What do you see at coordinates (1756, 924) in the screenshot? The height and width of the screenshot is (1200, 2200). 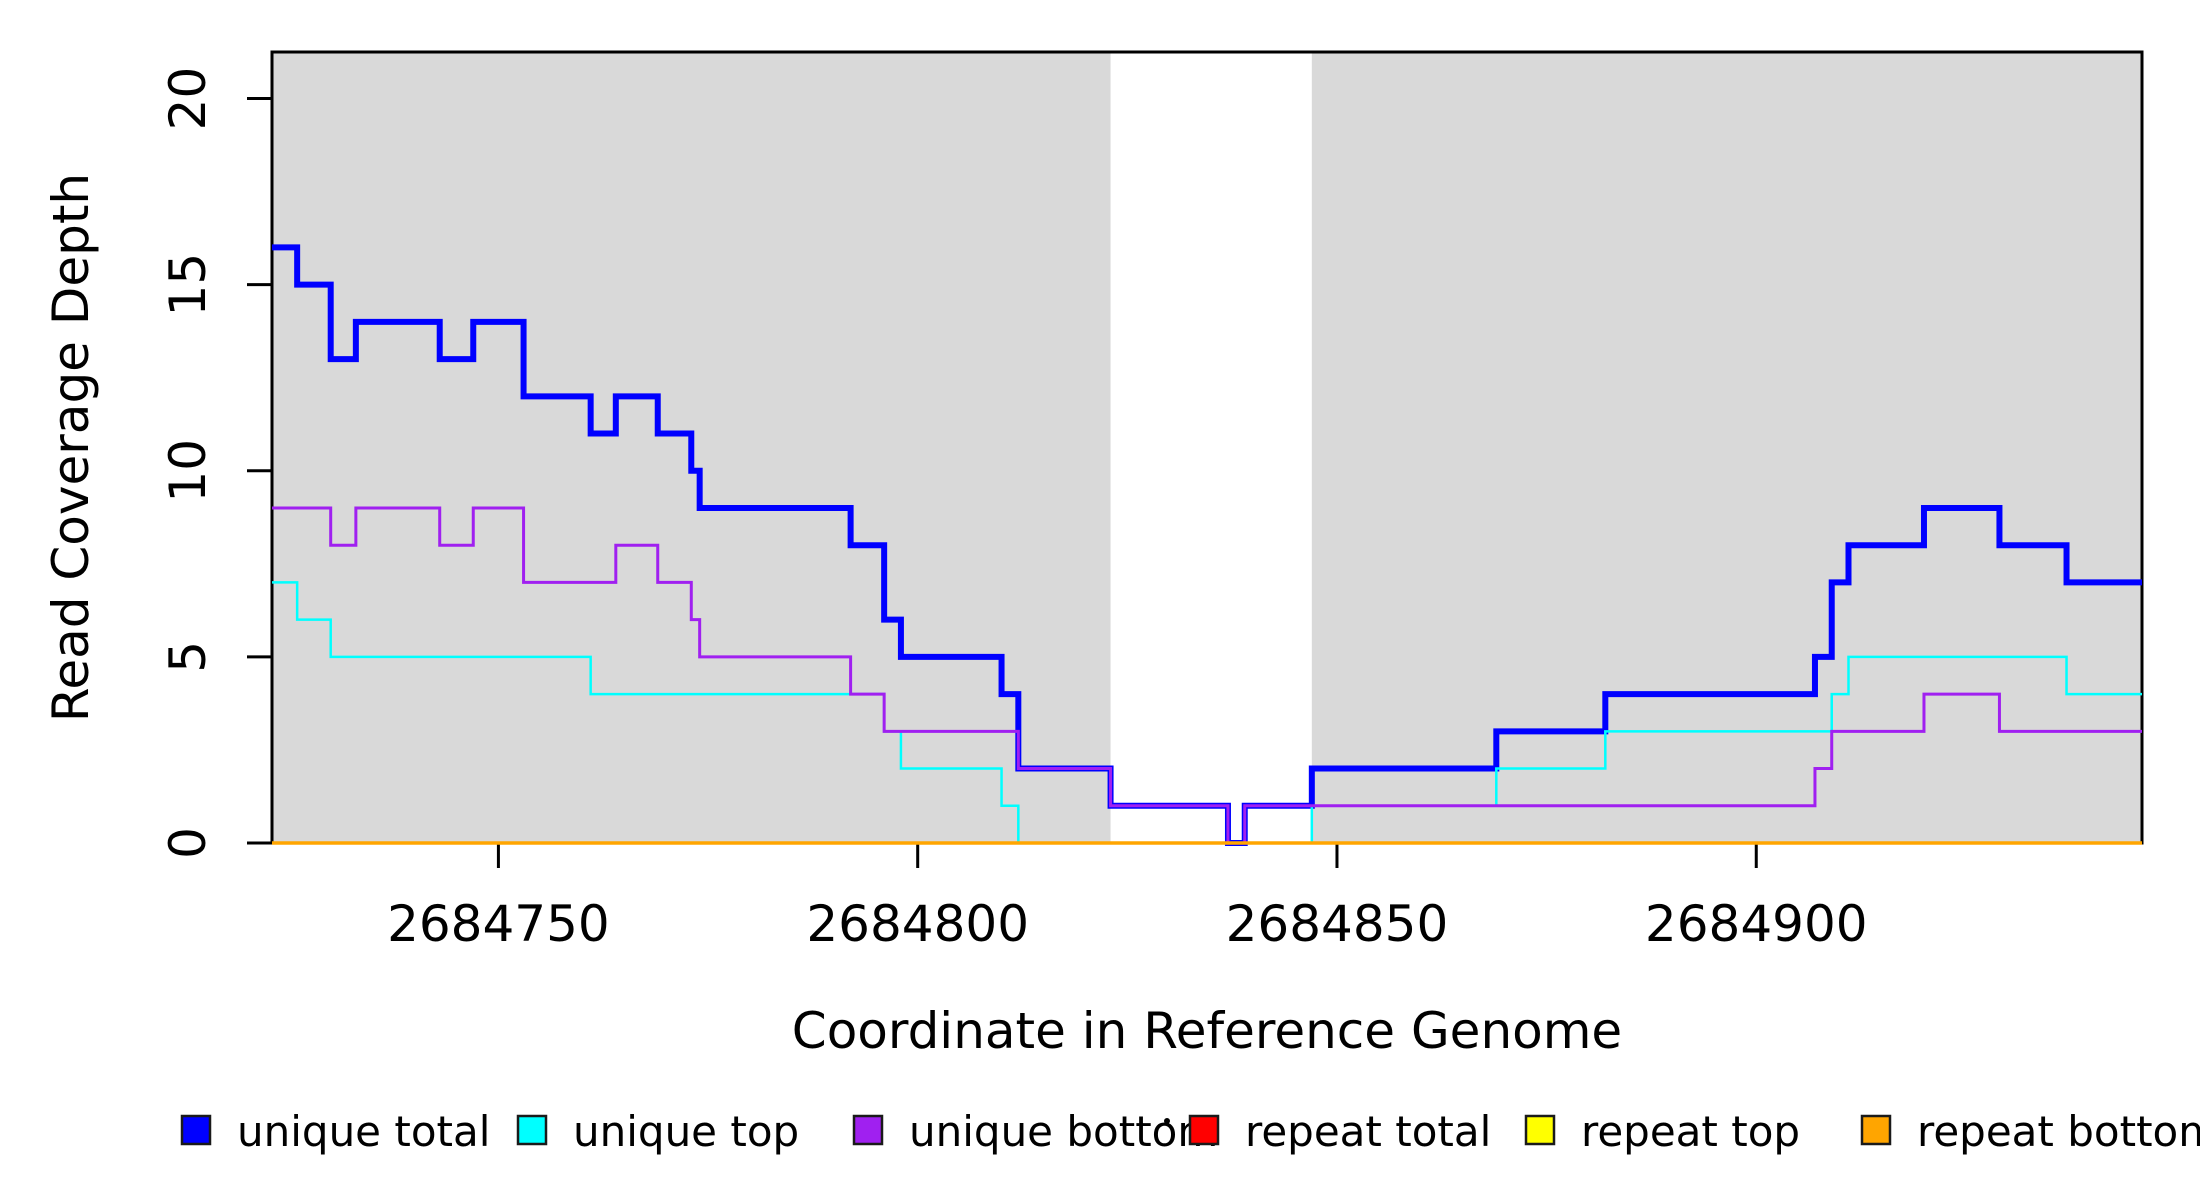 I see `x-axis-tick-label: 2684900` at bounding box center [1756, 924].